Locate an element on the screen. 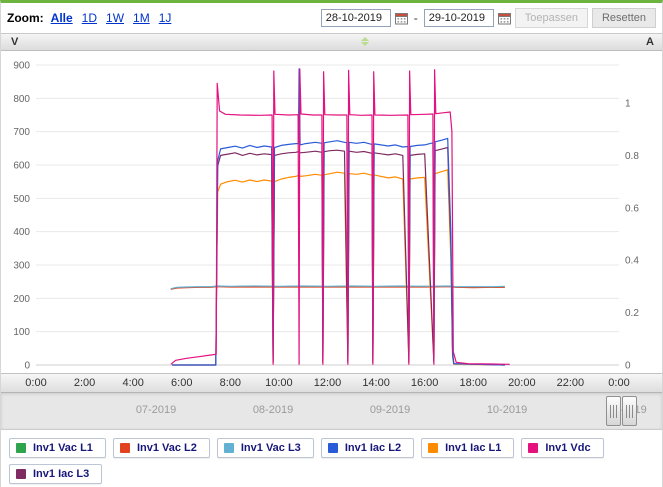 This screenshot has height=487, width=663. legend-item: Inv1 Iac L1 is located at coordinates (468, 448).